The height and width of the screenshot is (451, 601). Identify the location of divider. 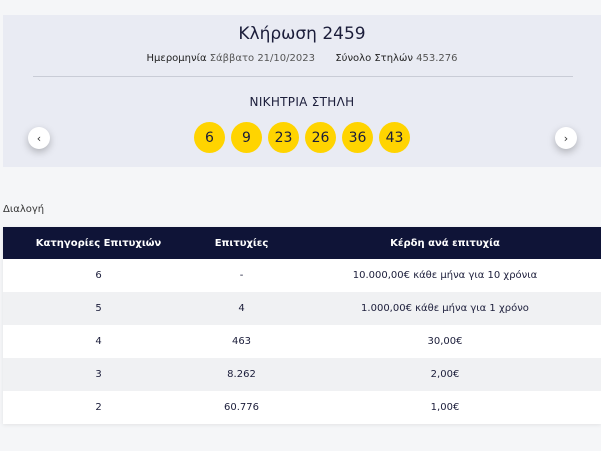
(303, 76).